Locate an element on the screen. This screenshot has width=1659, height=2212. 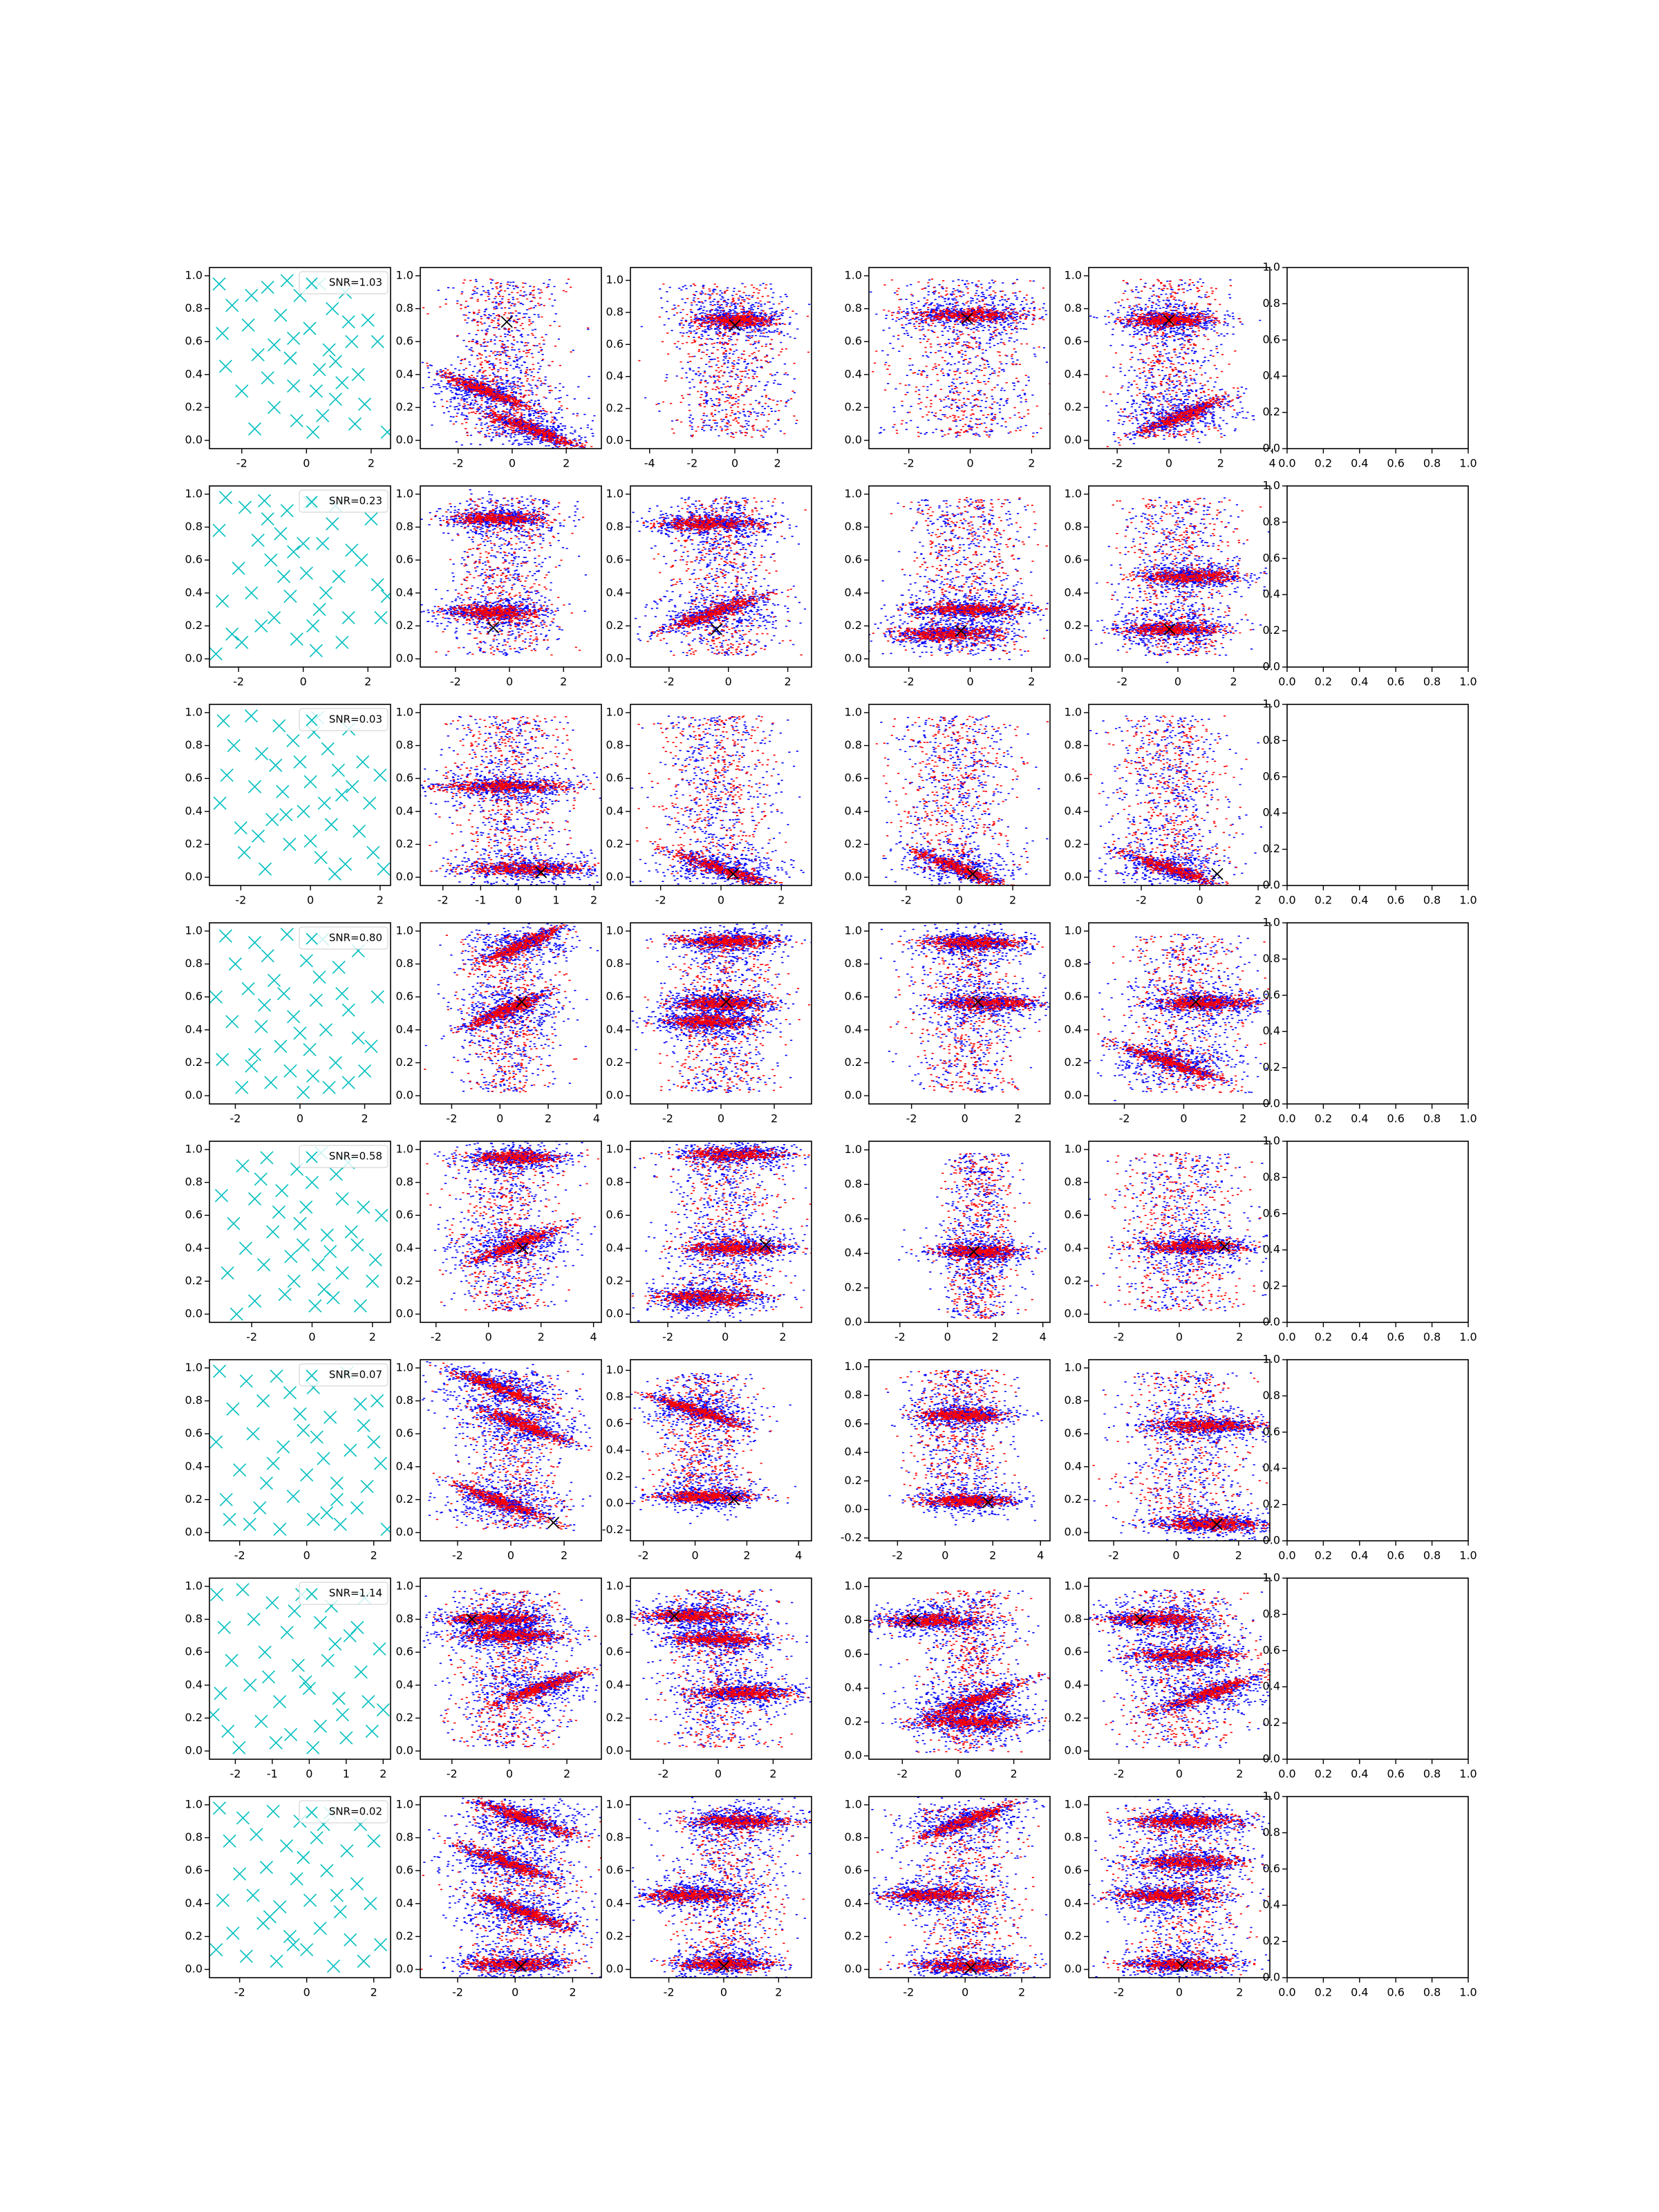
scatter-dots is located at coordinates (1179, 1668).